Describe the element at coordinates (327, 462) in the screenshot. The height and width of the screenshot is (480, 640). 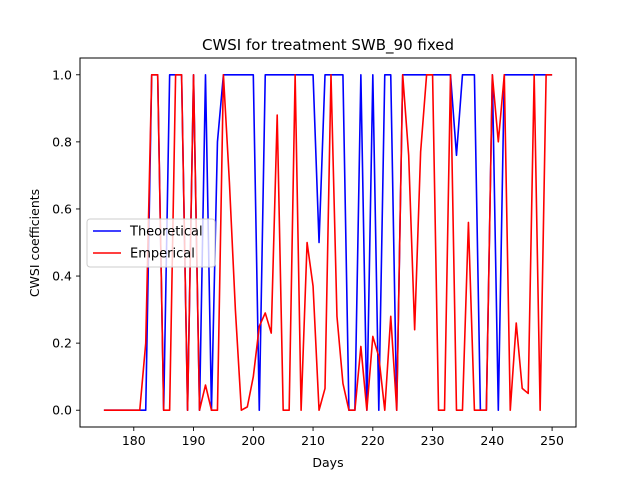
I see `x-axis-label: Days` at that location.